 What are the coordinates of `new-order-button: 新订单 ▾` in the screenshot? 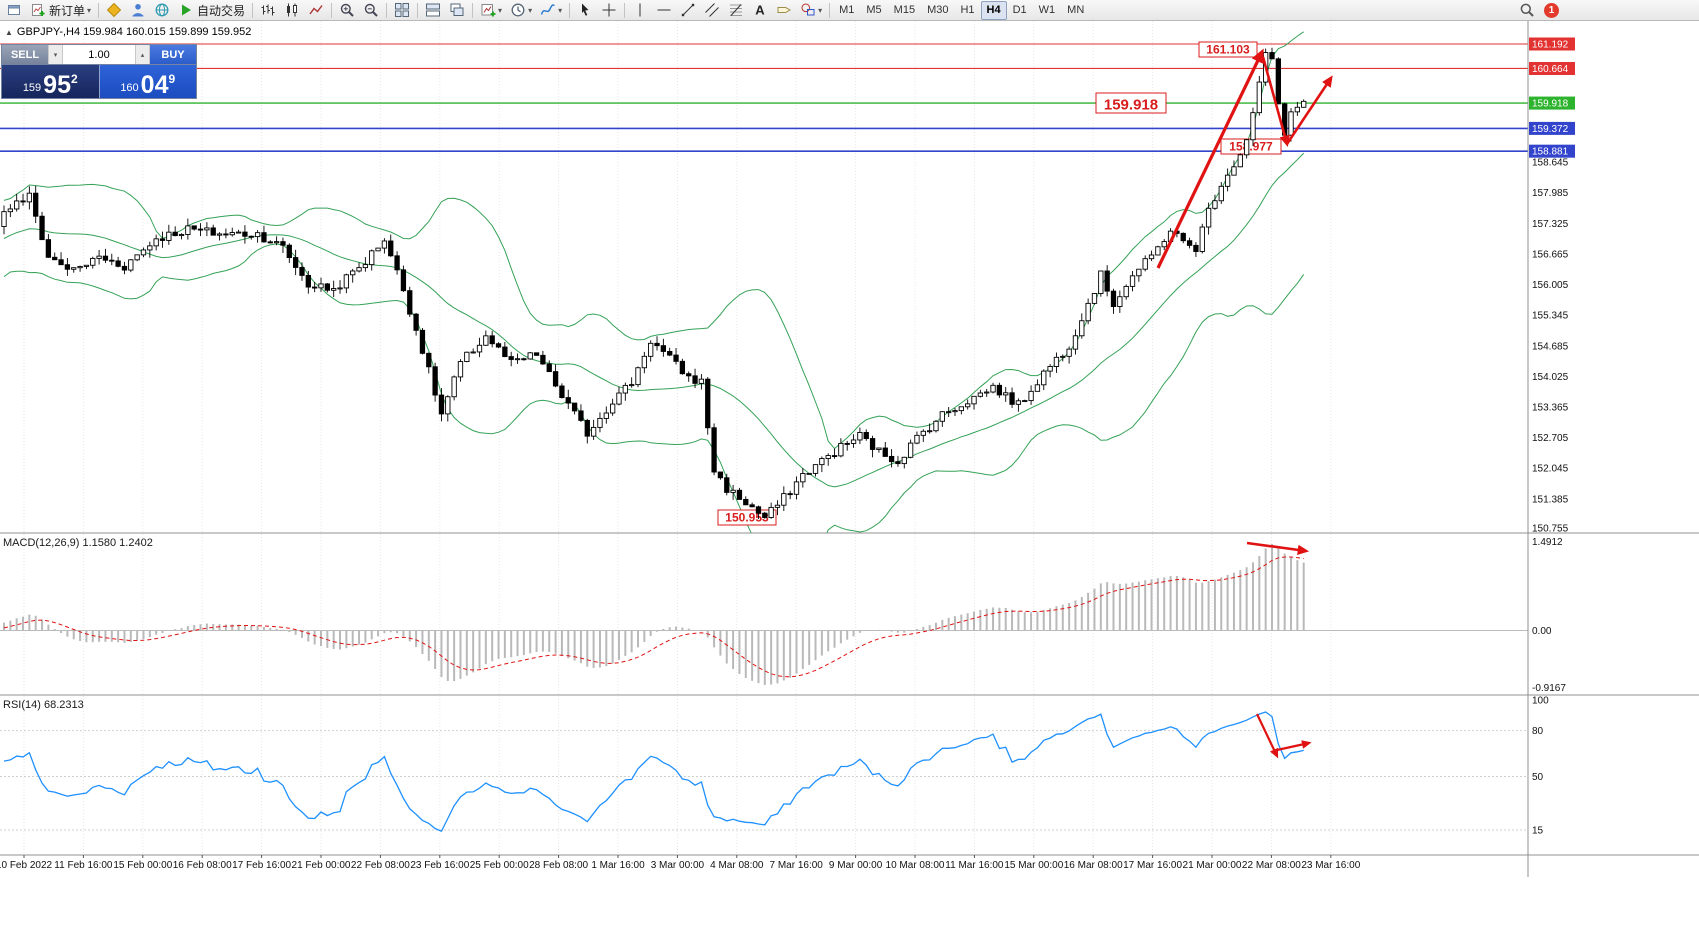 It's located at (60, 10).